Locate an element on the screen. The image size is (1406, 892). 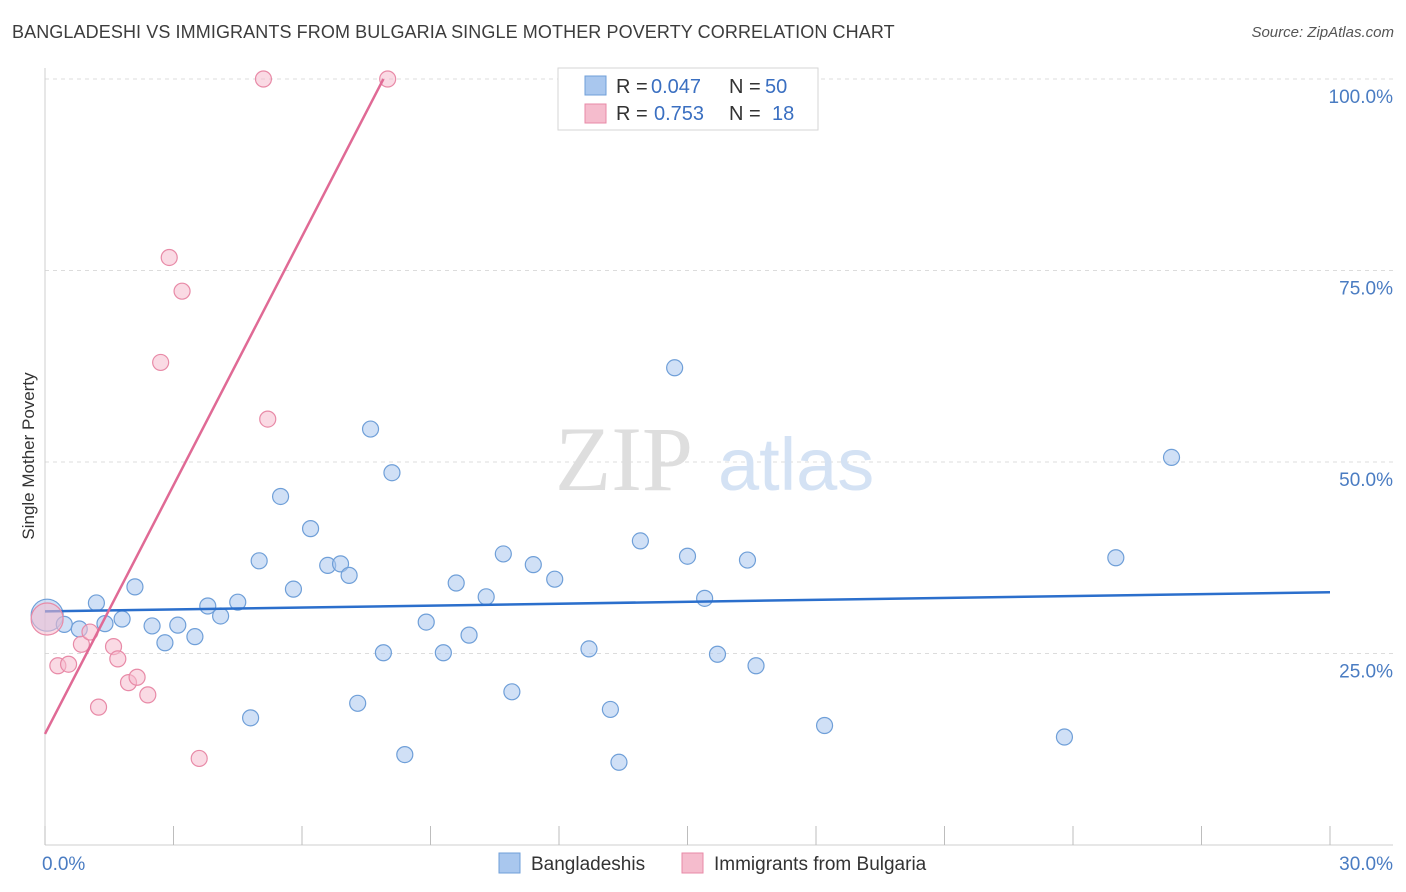
legend-n-label-0: N = is located at coordinates (745, 87).